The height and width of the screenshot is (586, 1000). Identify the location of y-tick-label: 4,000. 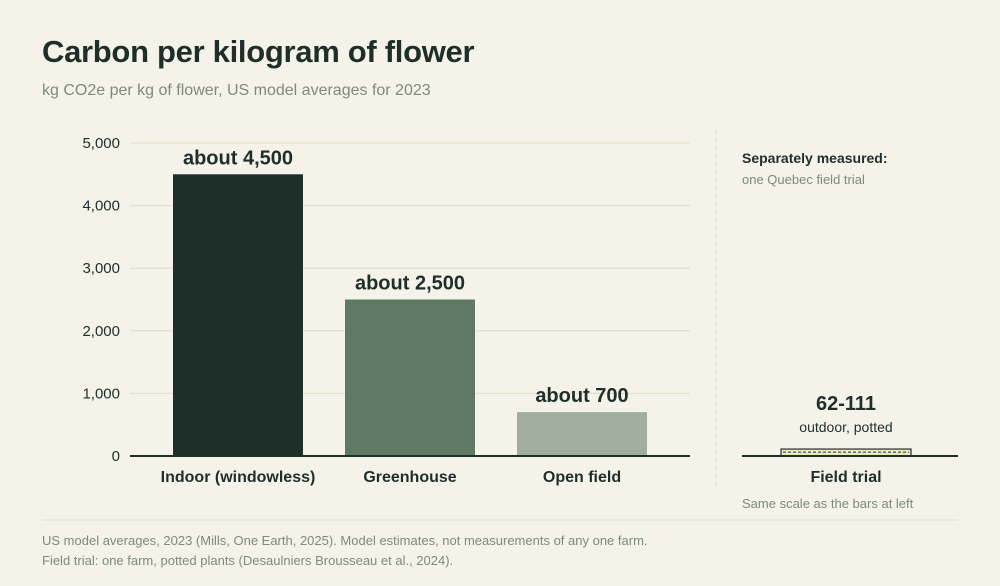
(101, 206).